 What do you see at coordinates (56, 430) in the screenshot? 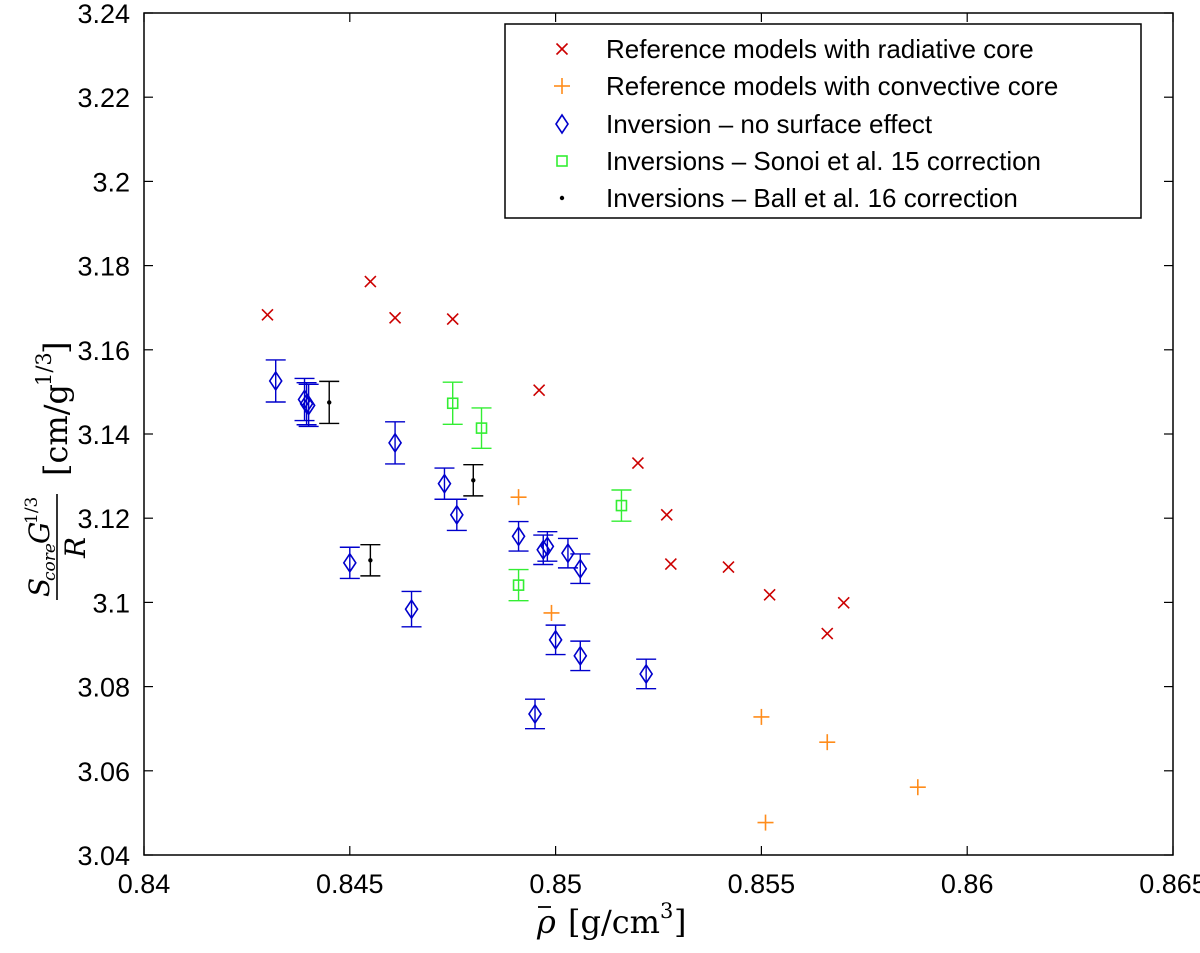
I see `svg-text: [cm/g` at bounding box center [56, 430].